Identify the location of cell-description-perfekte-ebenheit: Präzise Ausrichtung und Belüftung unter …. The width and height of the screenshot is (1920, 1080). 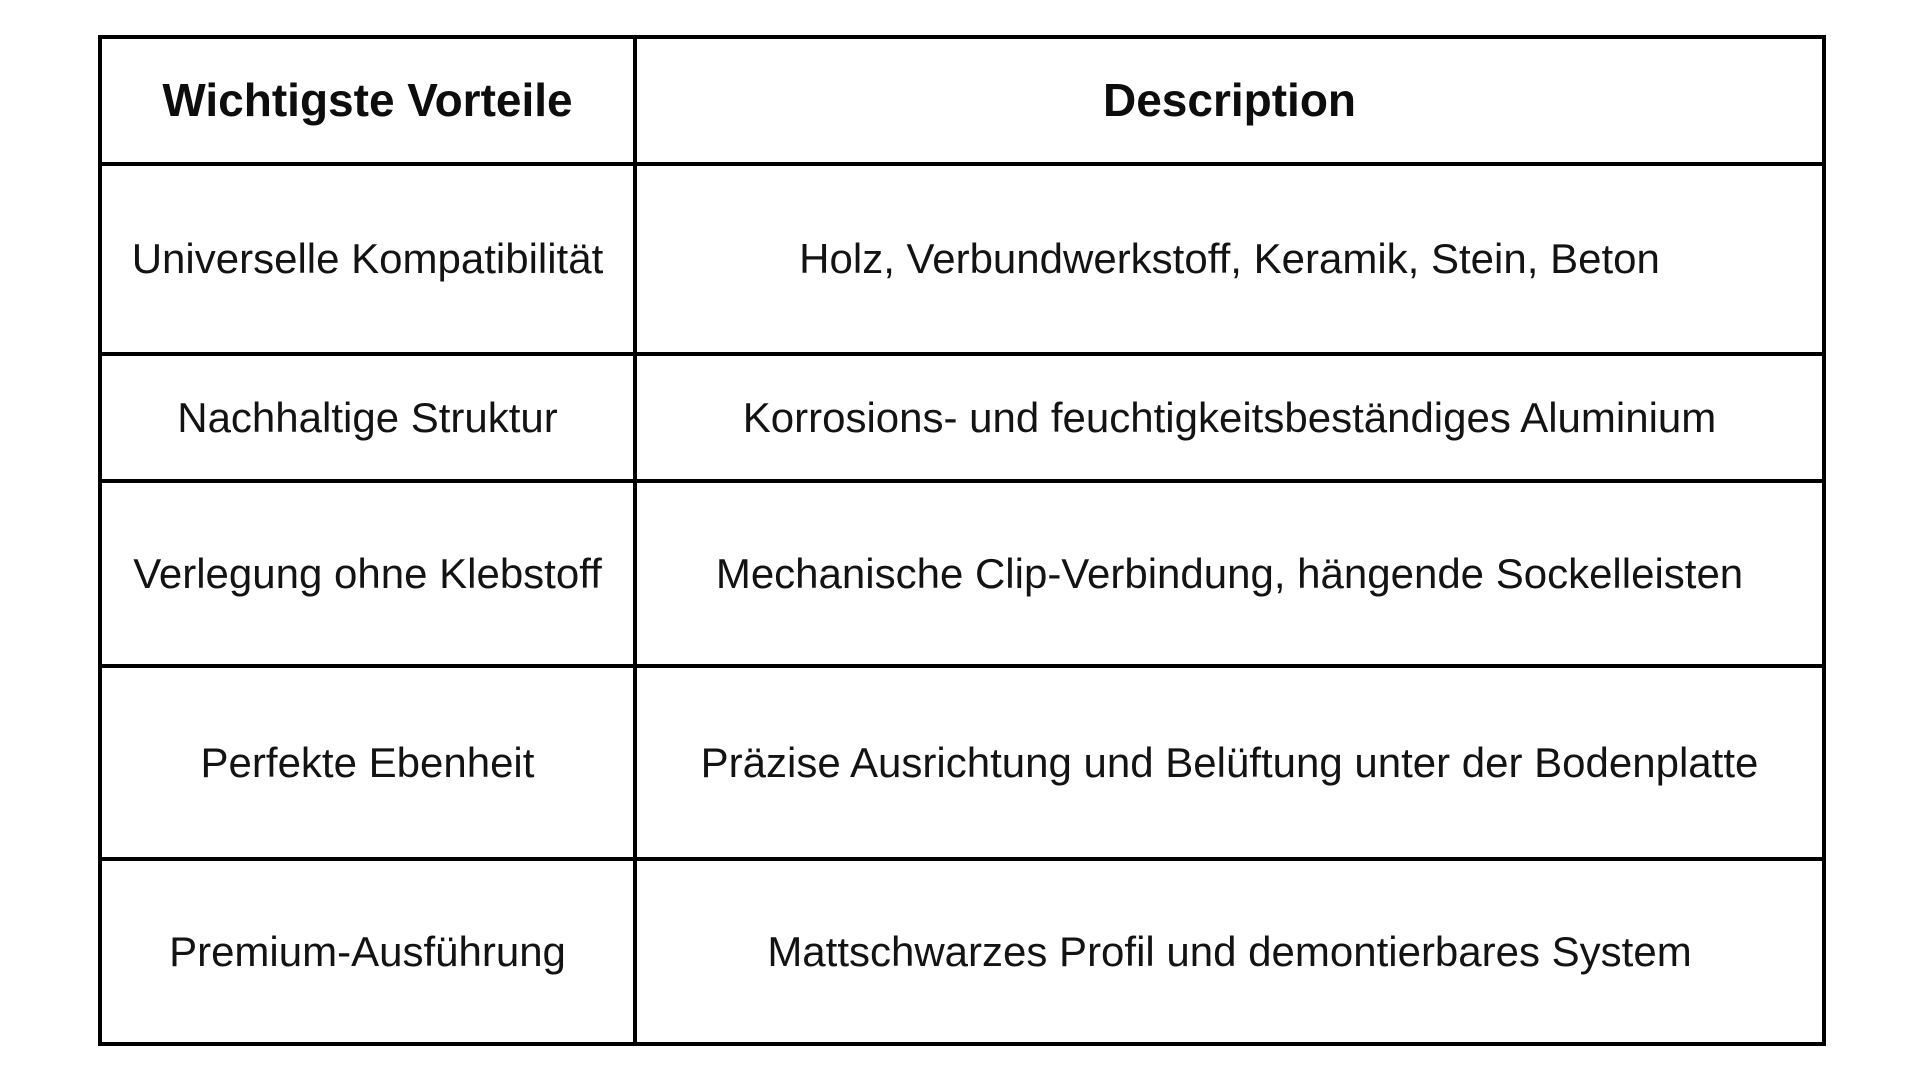
(1229, 762).